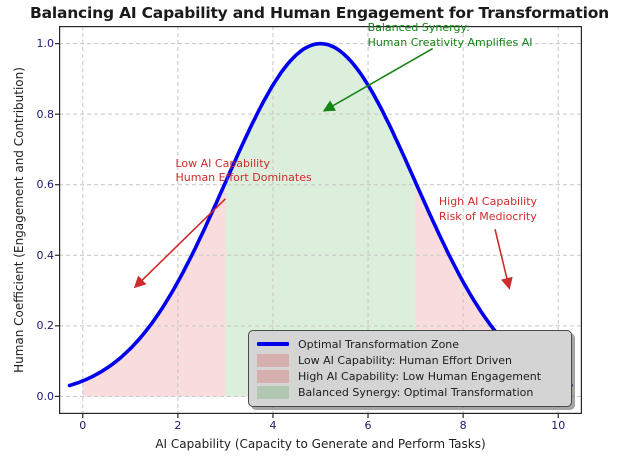 The width and height of the screenshot is (639, 457). I want to click on x-tick-label: 10, so click(558, 425).